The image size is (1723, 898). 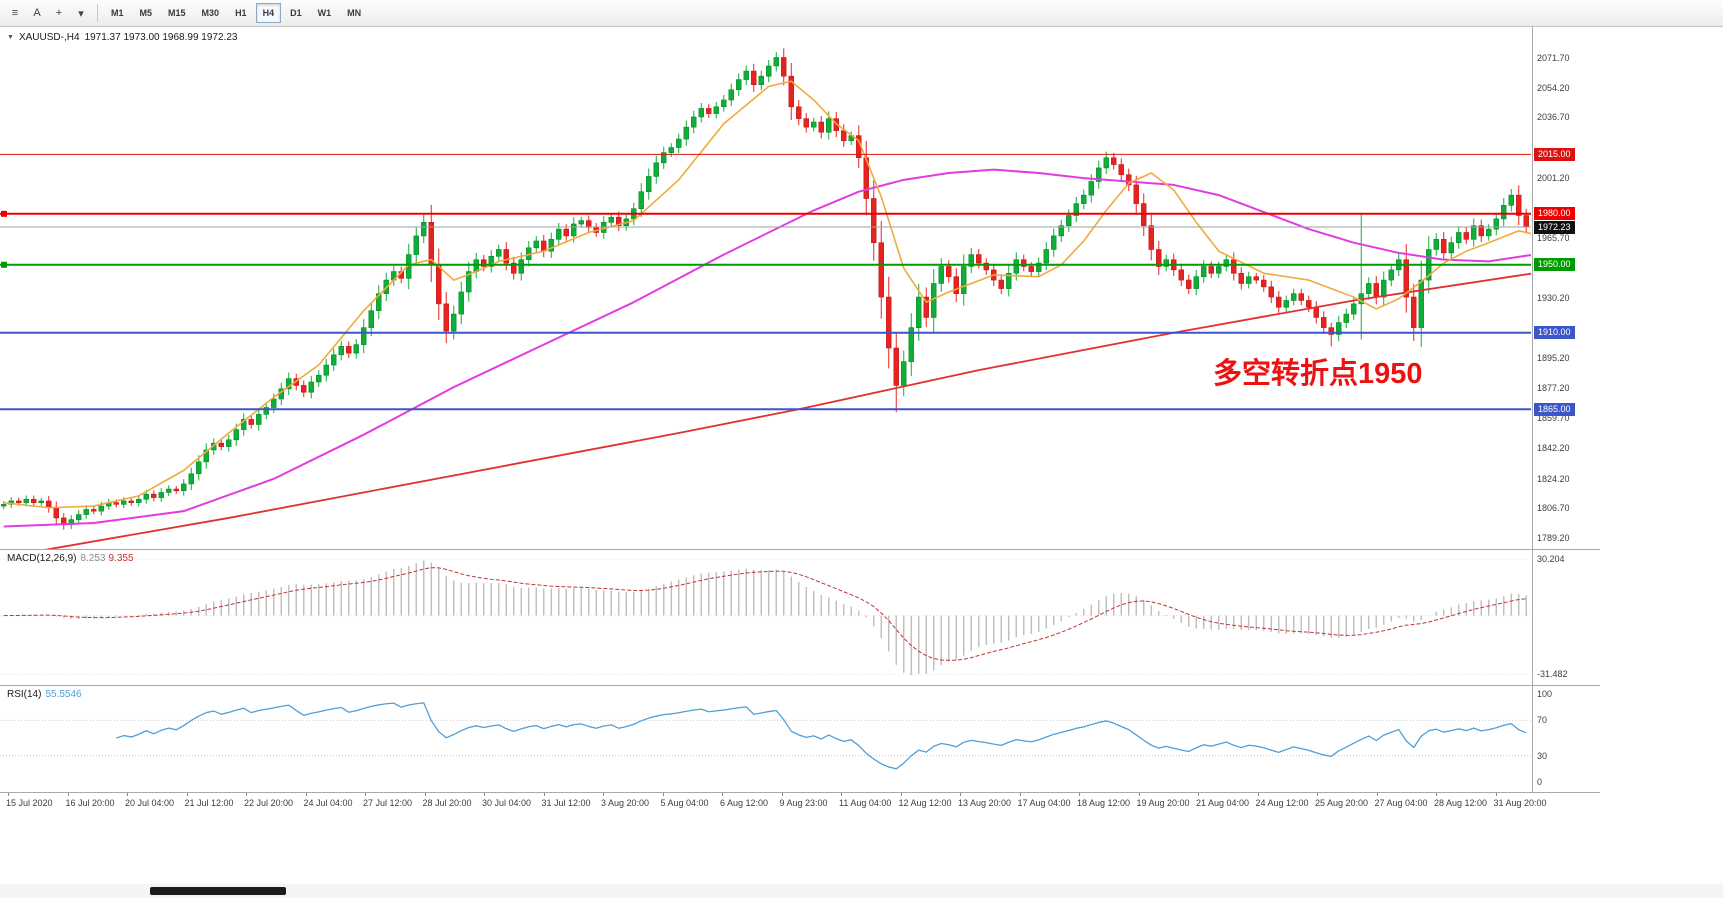 What do you see at coordinates (241, 13) in the screenshot?
I see `timeframe-button-h1: H1` at bounding box center [241, 13].